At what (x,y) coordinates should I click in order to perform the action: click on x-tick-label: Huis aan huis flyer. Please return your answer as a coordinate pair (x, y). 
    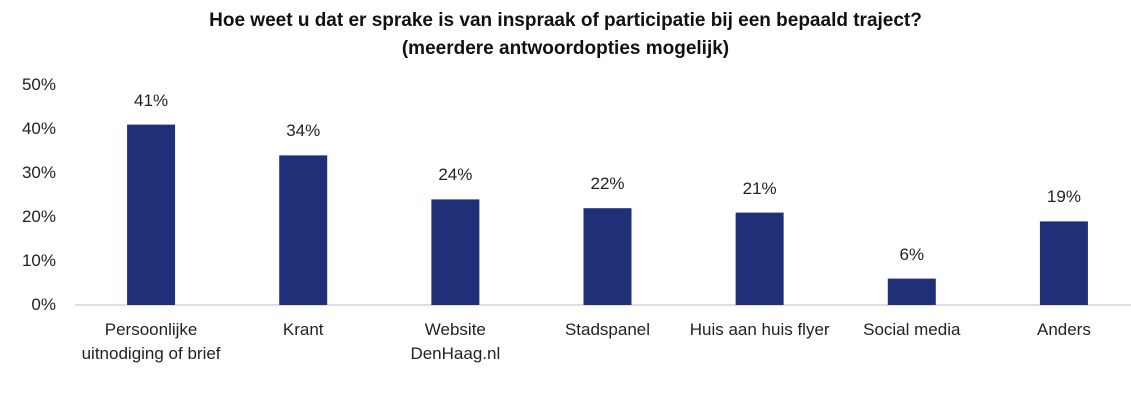
    Looking at the image, I should click on (759, 329).